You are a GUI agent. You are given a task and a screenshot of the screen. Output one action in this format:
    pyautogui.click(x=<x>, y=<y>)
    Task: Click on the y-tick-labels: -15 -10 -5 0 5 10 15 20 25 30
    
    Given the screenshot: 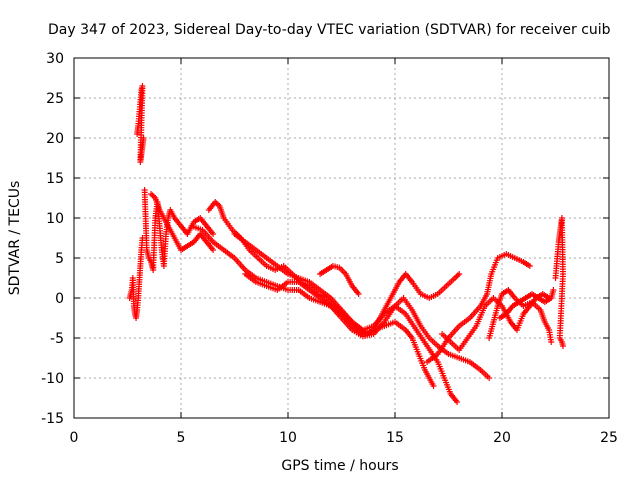 What is the action you would take?
    pyautogui.click(x=52, y=239)
    